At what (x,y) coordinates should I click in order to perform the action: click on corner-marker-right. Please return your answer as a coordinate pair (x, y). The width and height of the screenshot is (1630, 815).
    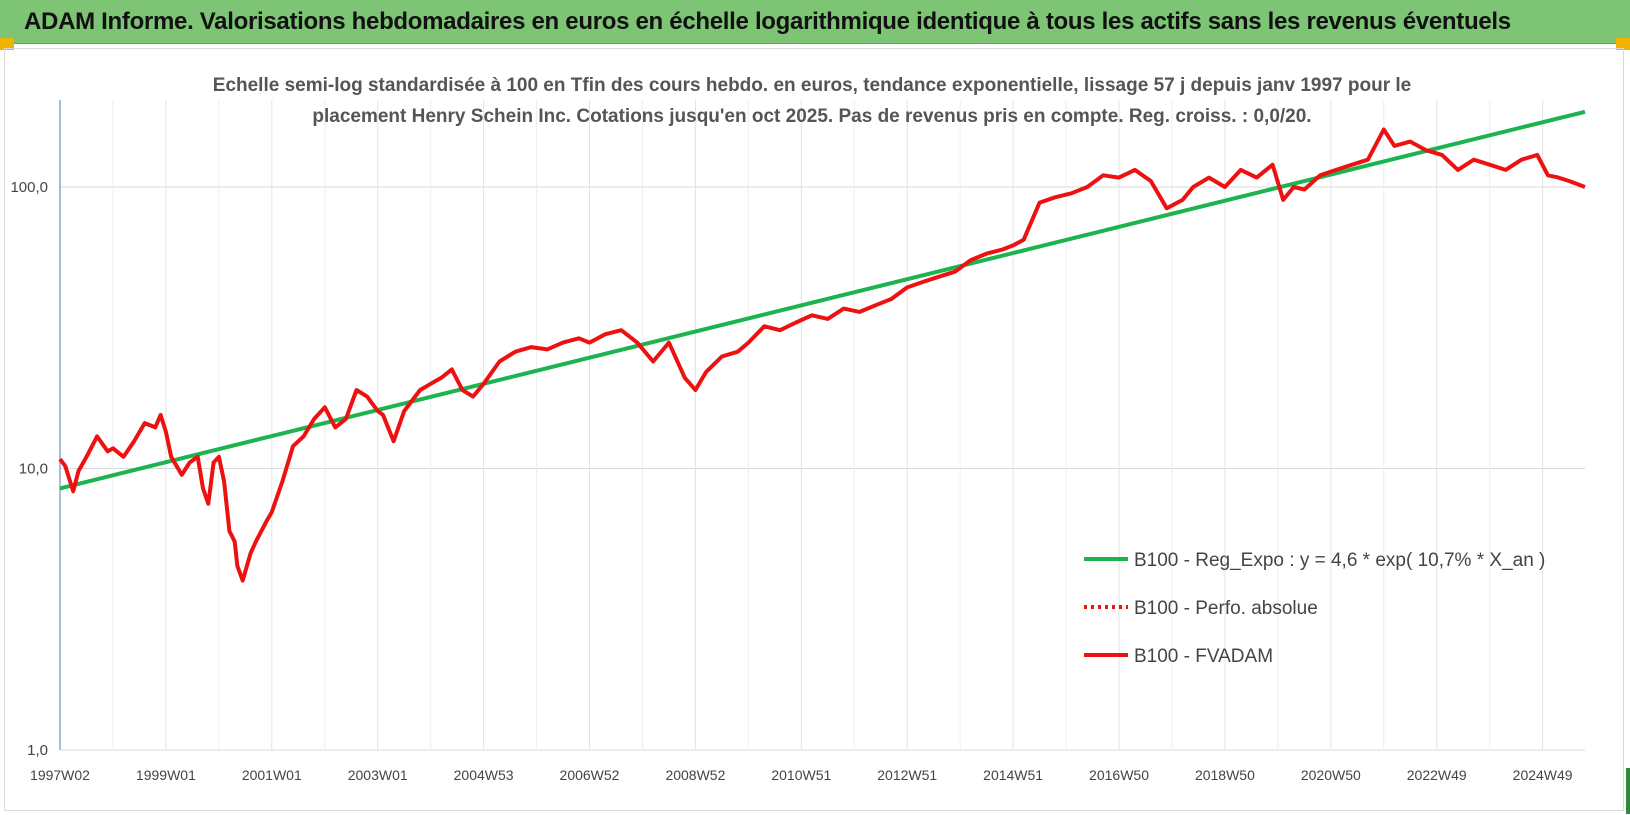
    Looking at the image, I should click on (1623, 44).